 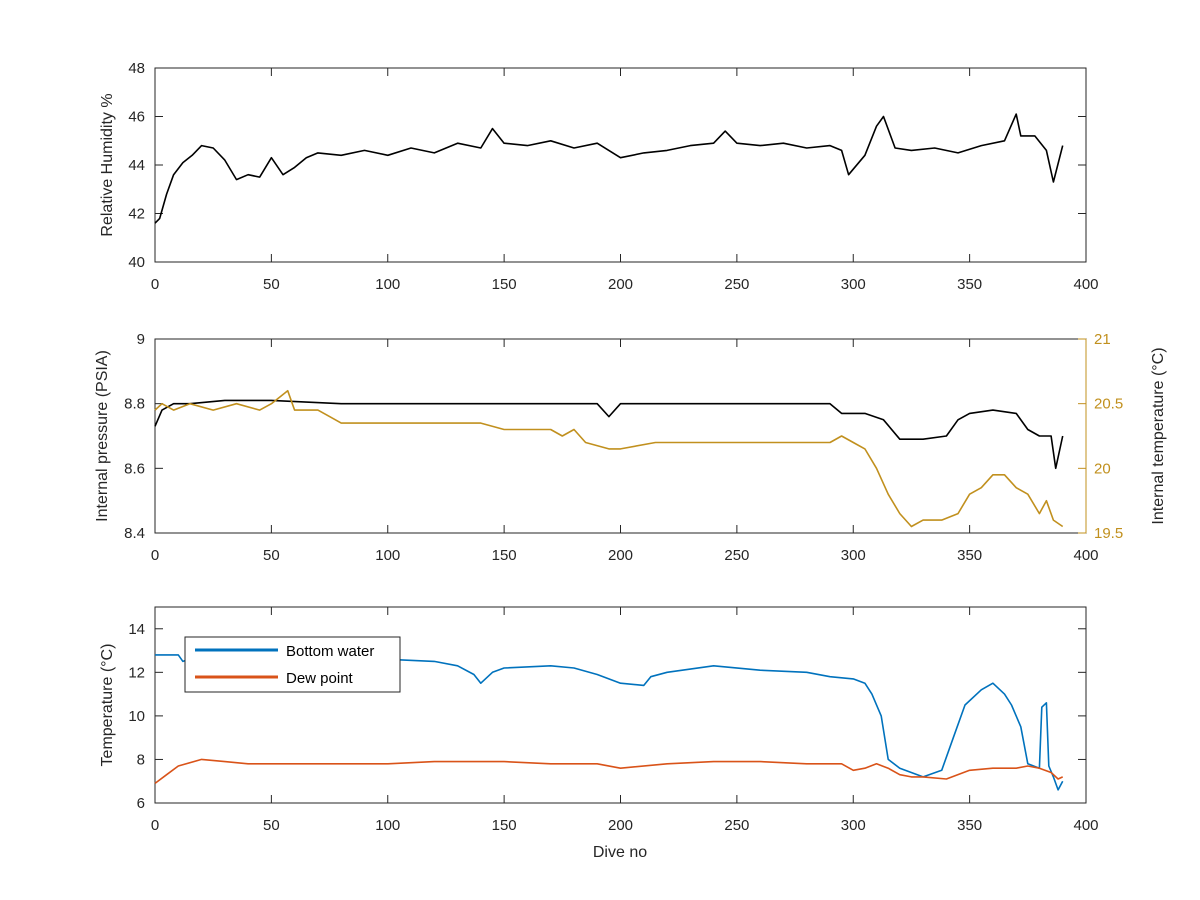 I want to click on humidity-x-tick-label: 400, so click(x=1085, y=284).